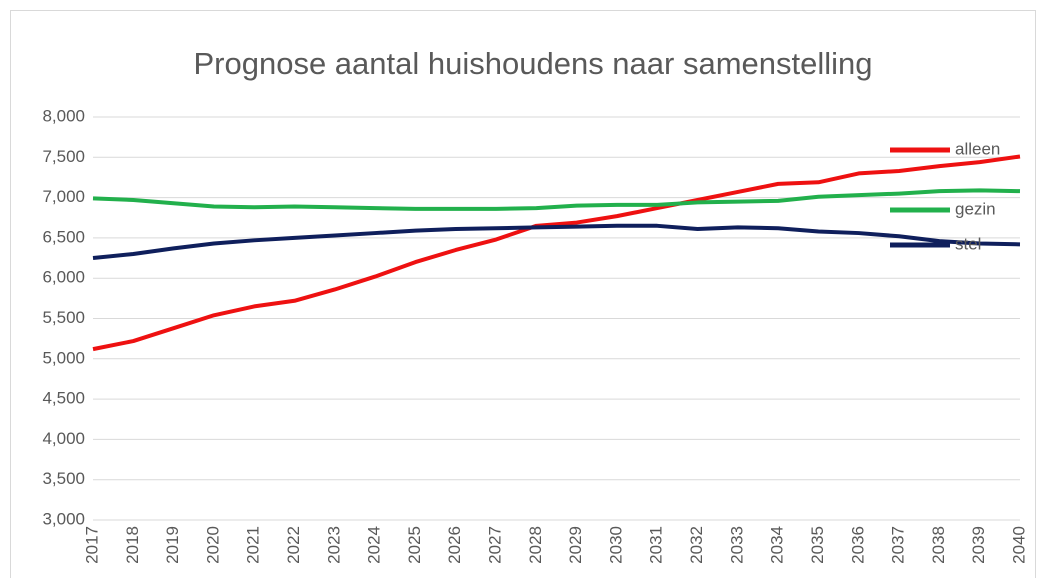 Image resolution: width=1041 pixels, height=578 pixels. What do you see at coordinates (968, 243) in the screenshot?
I see `legend-label: stel` at bounding box center [968, 243].